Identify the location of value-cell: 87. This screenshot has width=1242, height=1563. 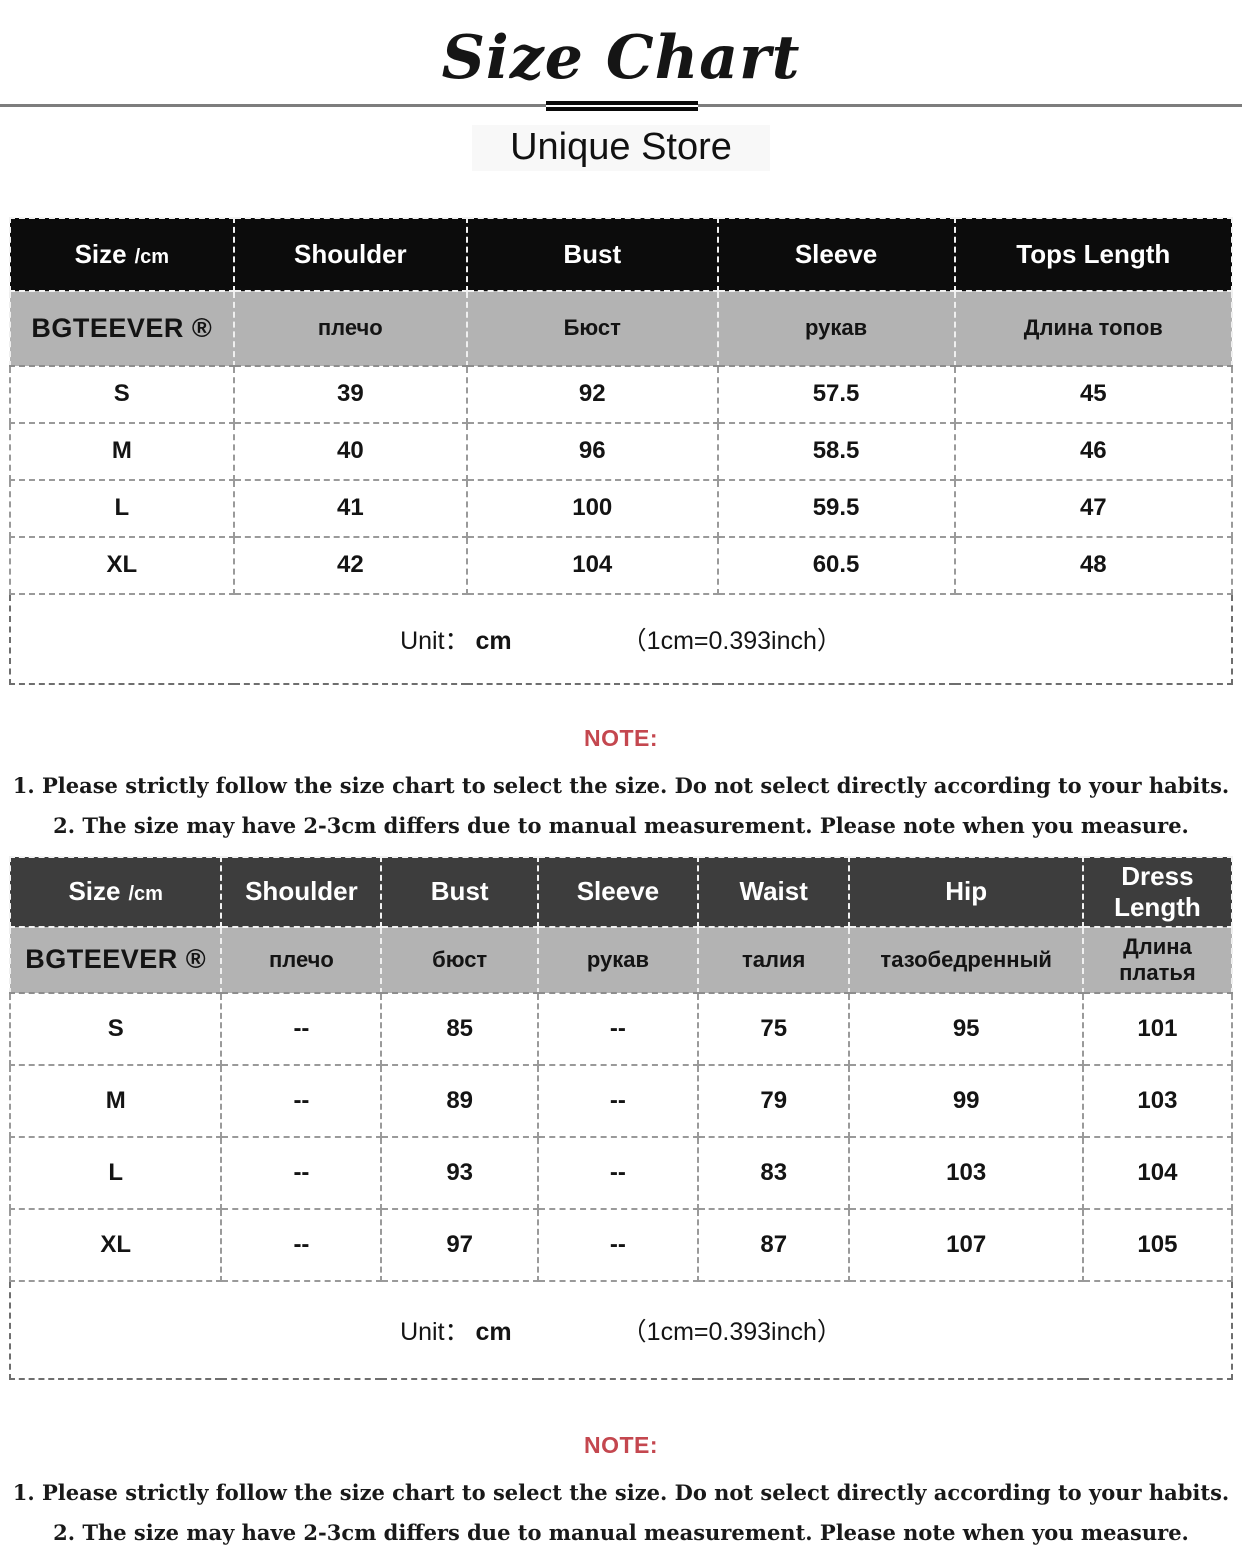
(773, 1244).